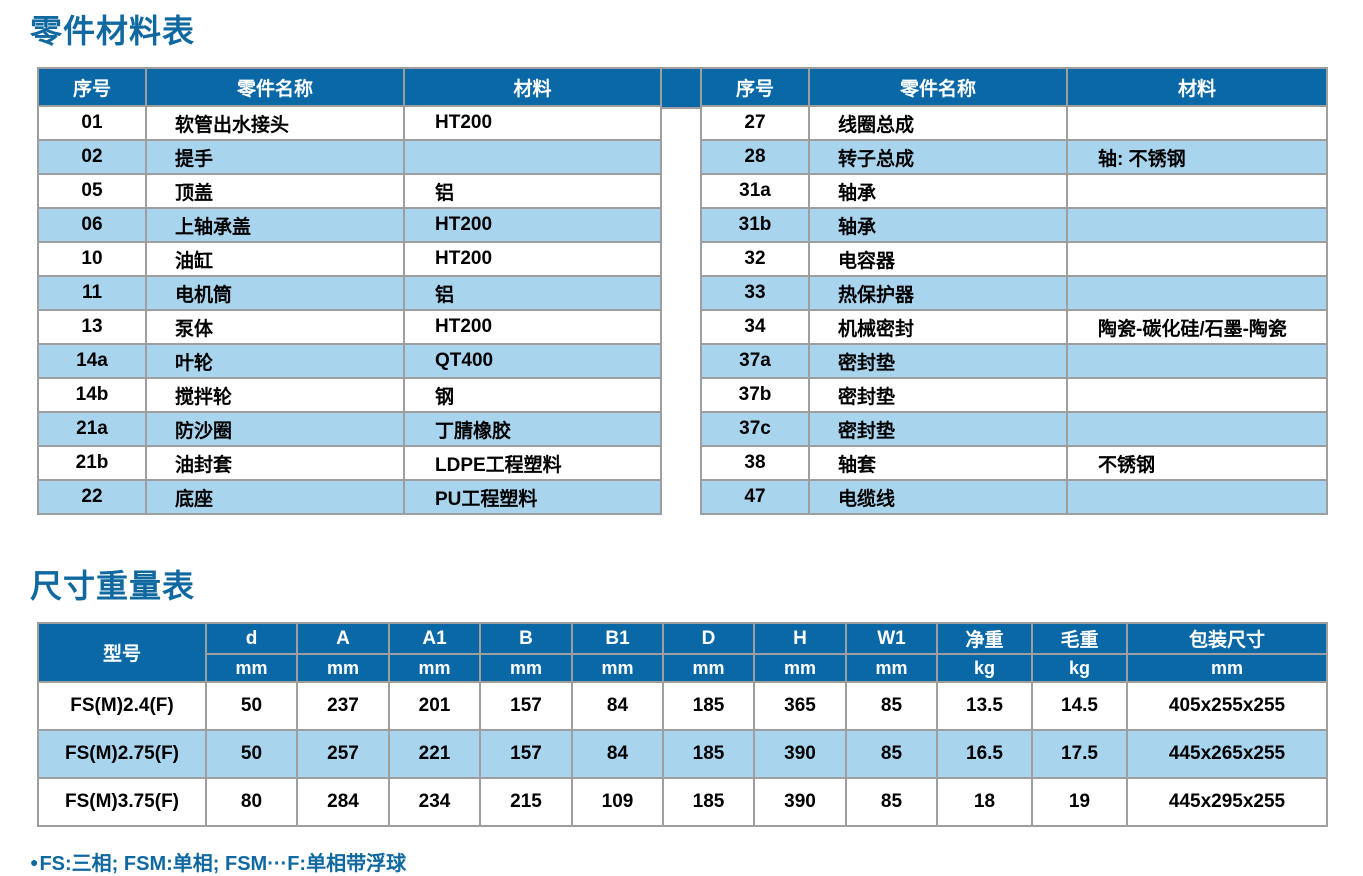 The height and width of the screenshot is (876, 1363). I want to click on table-row: 47 电缆线, so click(1014, 497).